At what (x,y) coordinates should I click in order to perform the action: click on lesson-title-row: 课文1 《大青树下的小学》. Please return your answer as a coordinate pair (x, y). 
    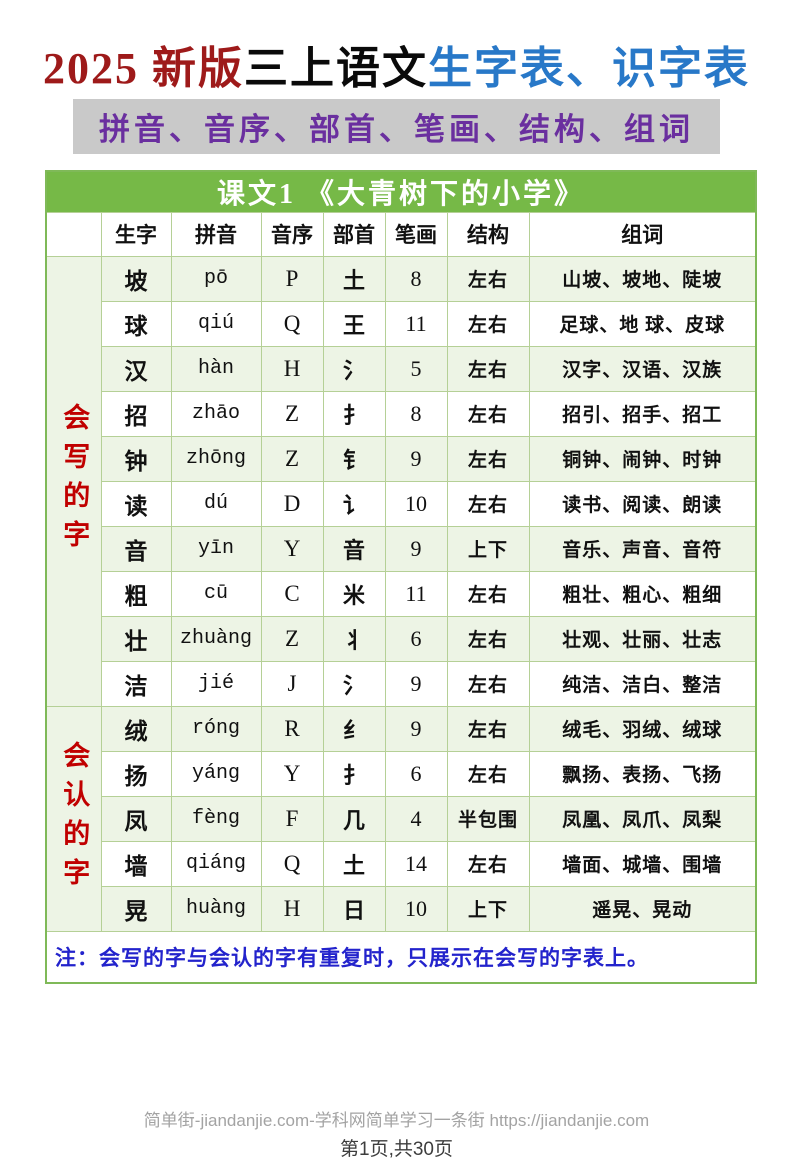
    Looking at the image, I should click on (401, 191).